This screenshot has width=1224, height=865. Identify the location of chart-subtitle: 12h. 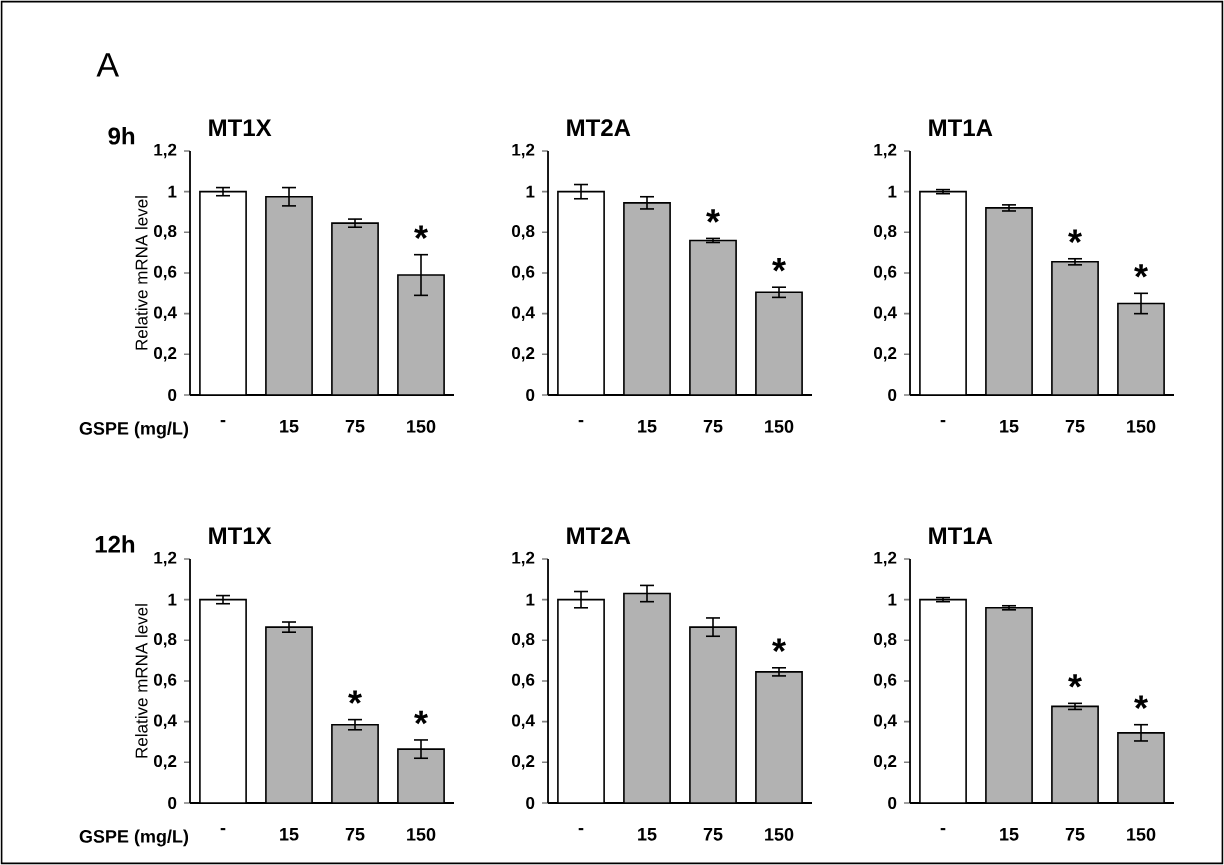
(115, 544).